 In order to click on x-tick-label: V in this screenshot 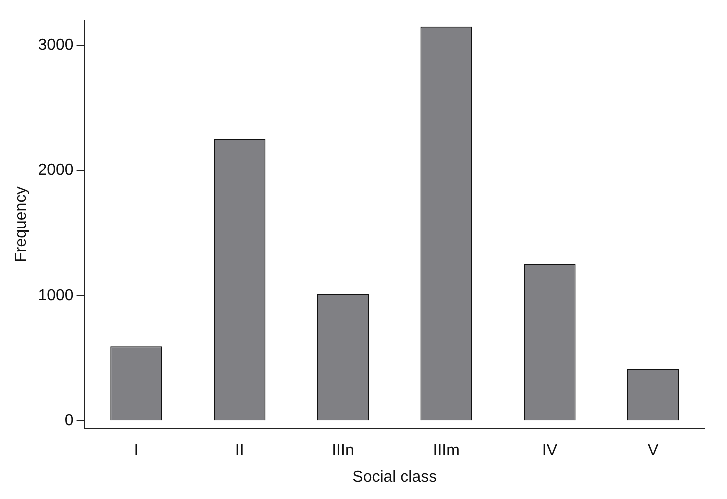, I will do `click(653, 451)`.